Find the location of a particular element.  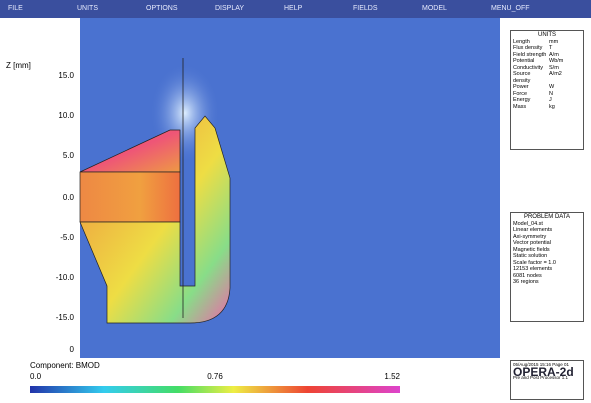

y-tick-label: 15.0 is located at coordinates (66, 75).